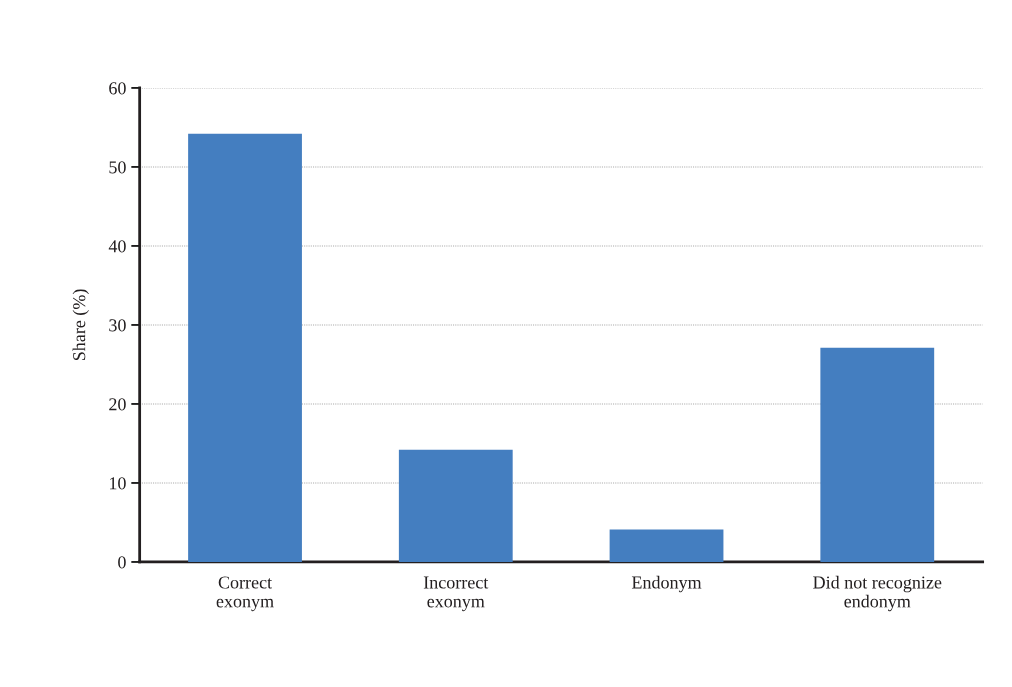 Image resolution: width=1012 pixels, height=687 pixels. Describe the element at coordinates (456, 594) in the screenshot. I see `x-tick-label: Incorrect exonym` at that location.